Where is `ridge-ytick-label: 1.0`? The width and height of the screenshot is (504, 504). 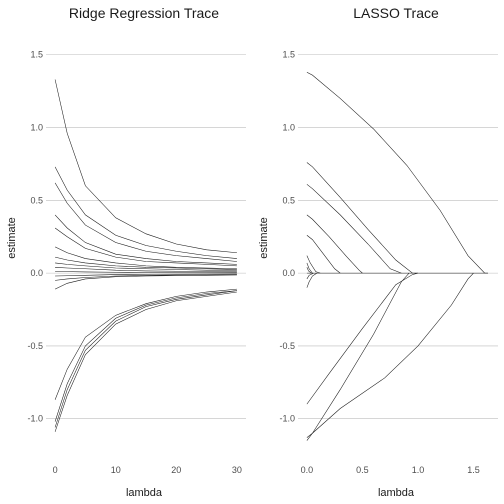
ridge-ytick-label: 1.0 is located at coordinates (36, 128).